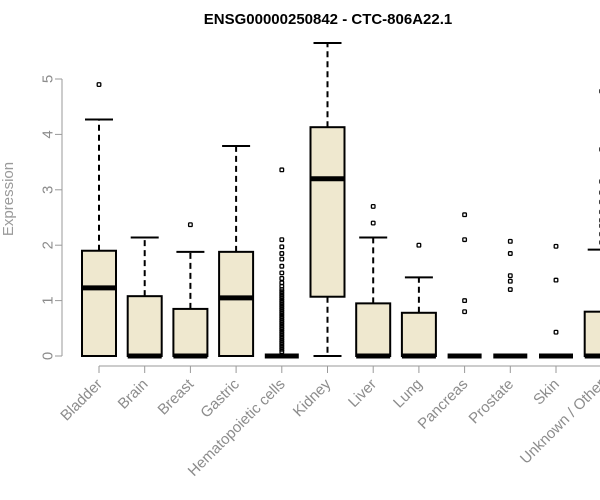 Image resolution: width=600 pixels, height=500 pixels. I want to click on x-tick-label: Liver, so click(362, 393).